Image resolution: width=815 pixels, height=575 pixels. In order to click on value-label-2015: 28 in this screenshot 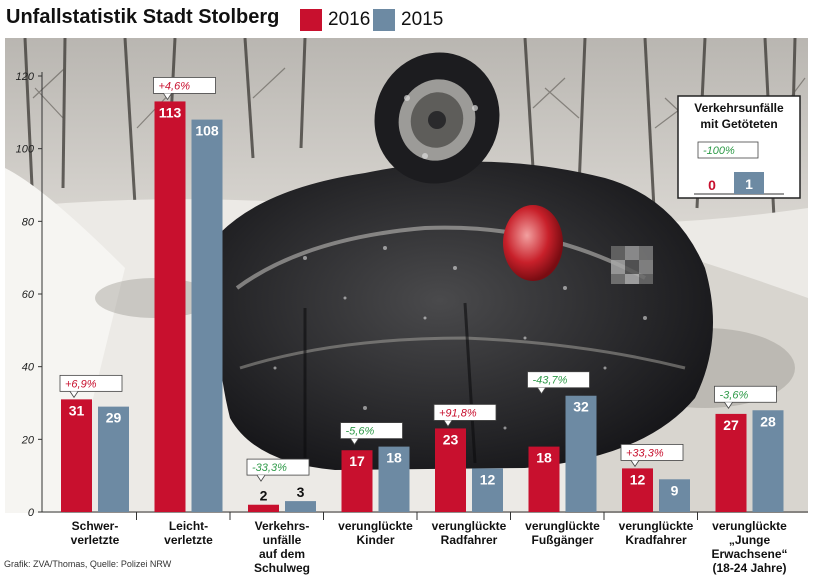, I will do `click(768, 421)`.